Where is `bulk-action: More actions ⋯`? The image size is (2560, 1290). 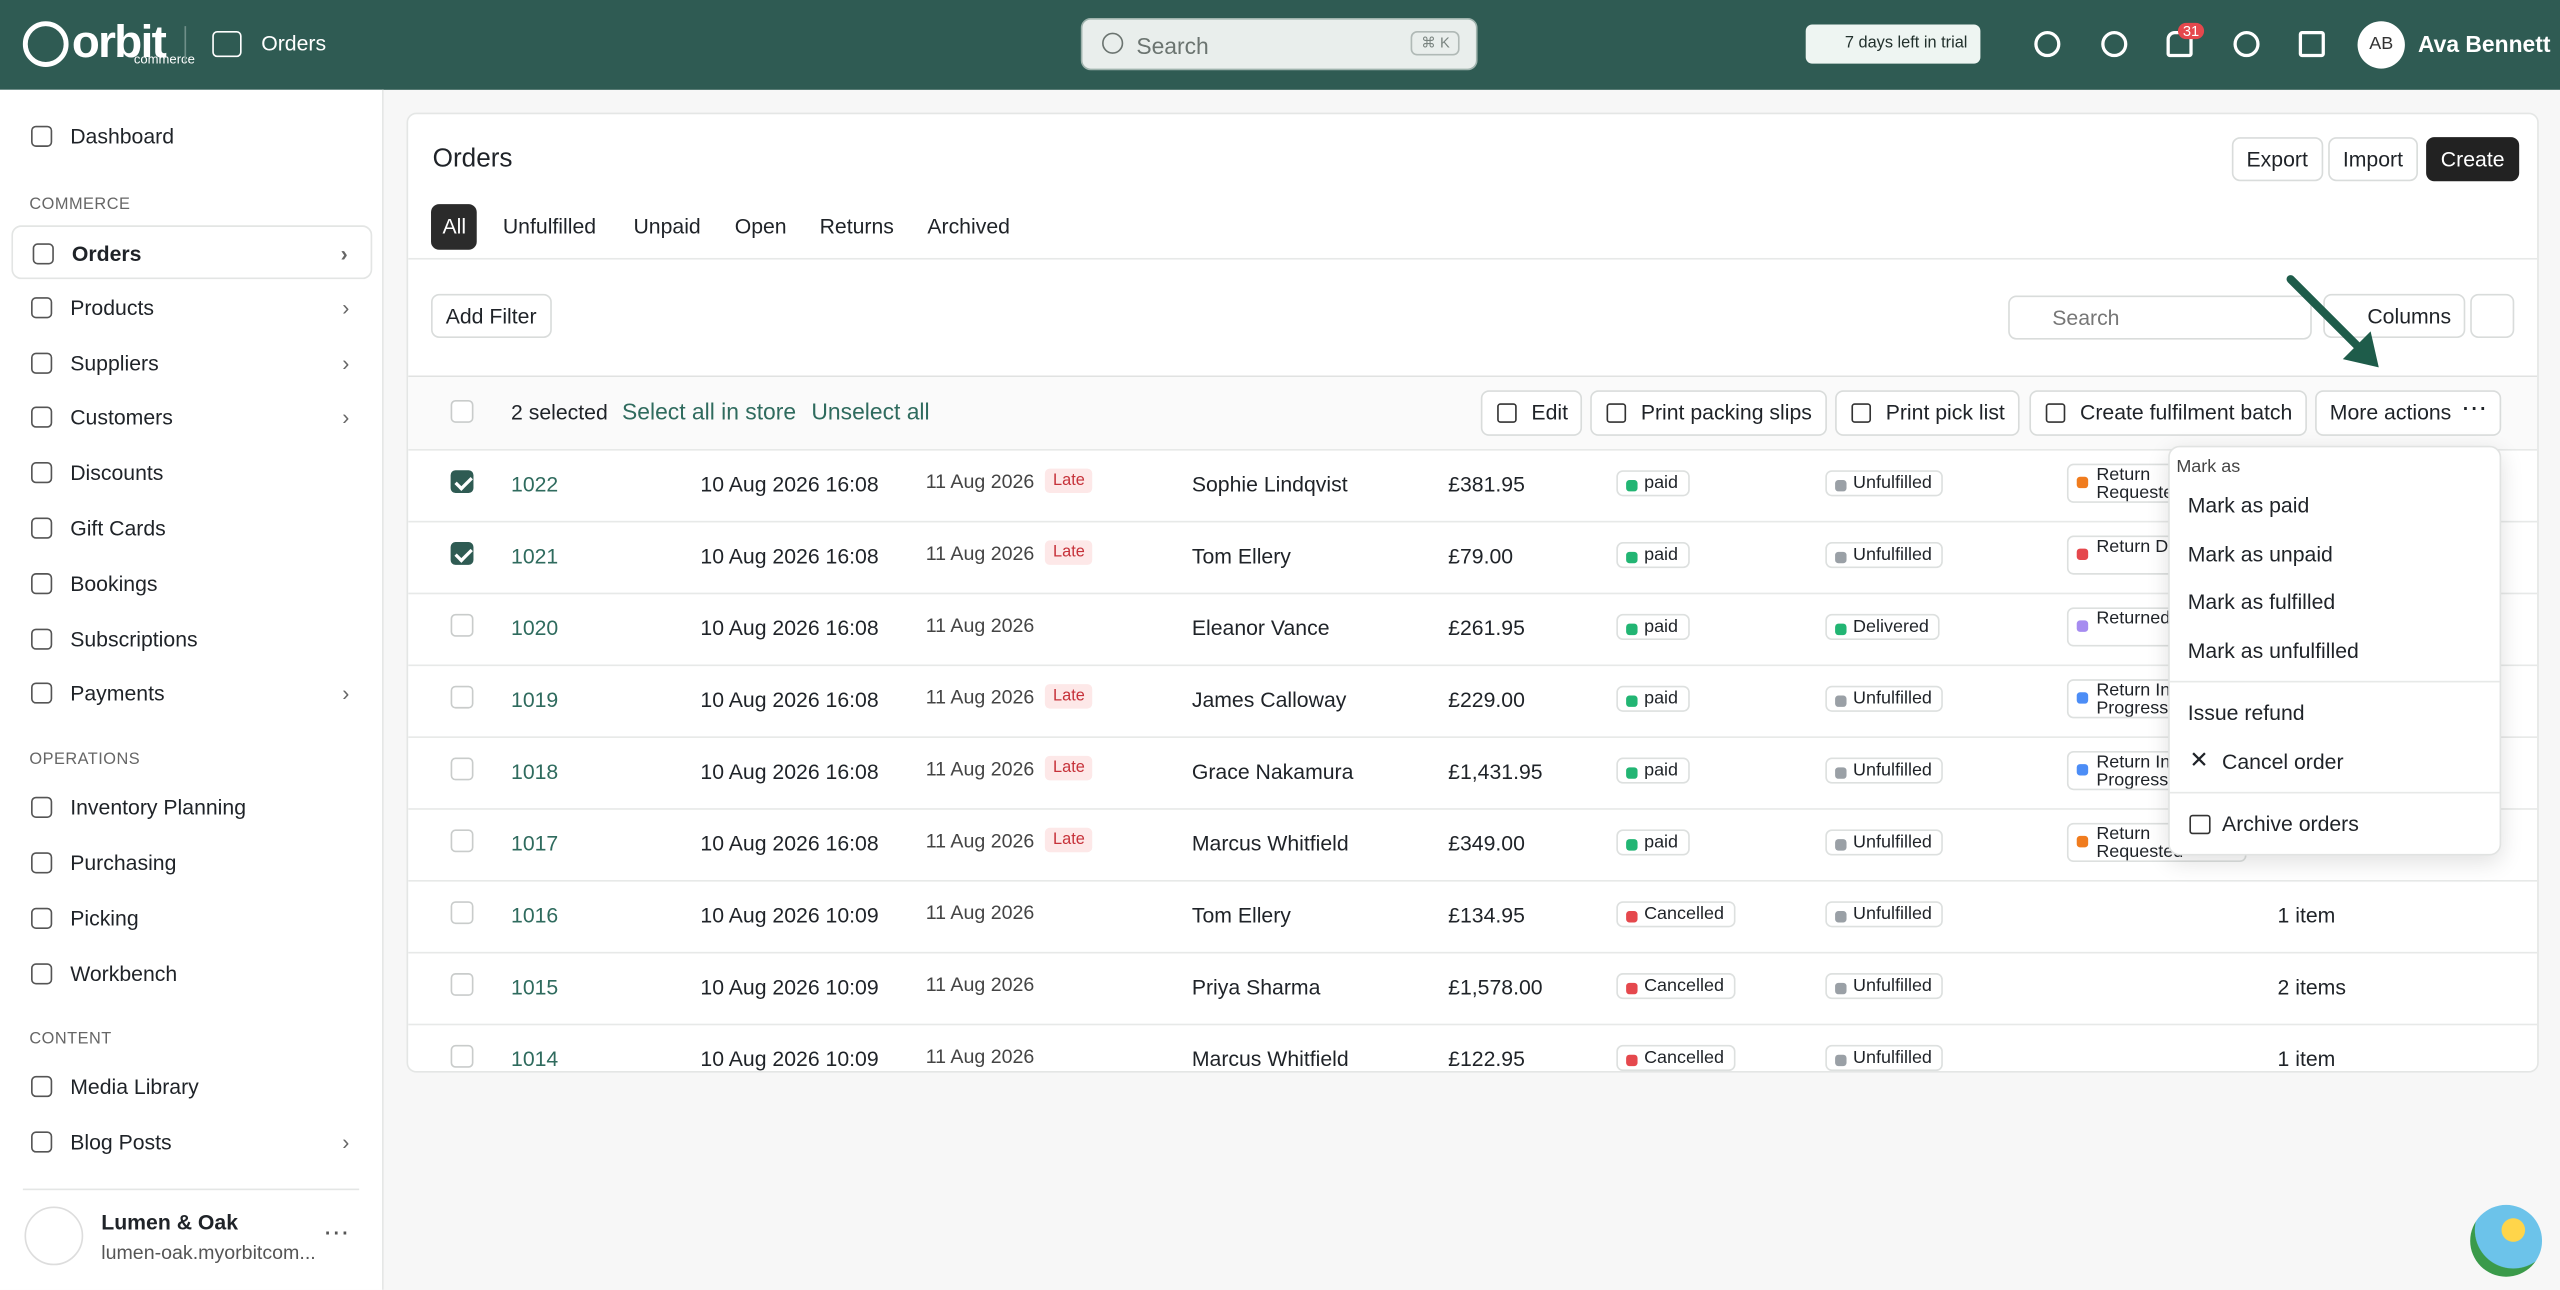 bulk-action: More actions ⋯ is located at coordinates (2408, 413).